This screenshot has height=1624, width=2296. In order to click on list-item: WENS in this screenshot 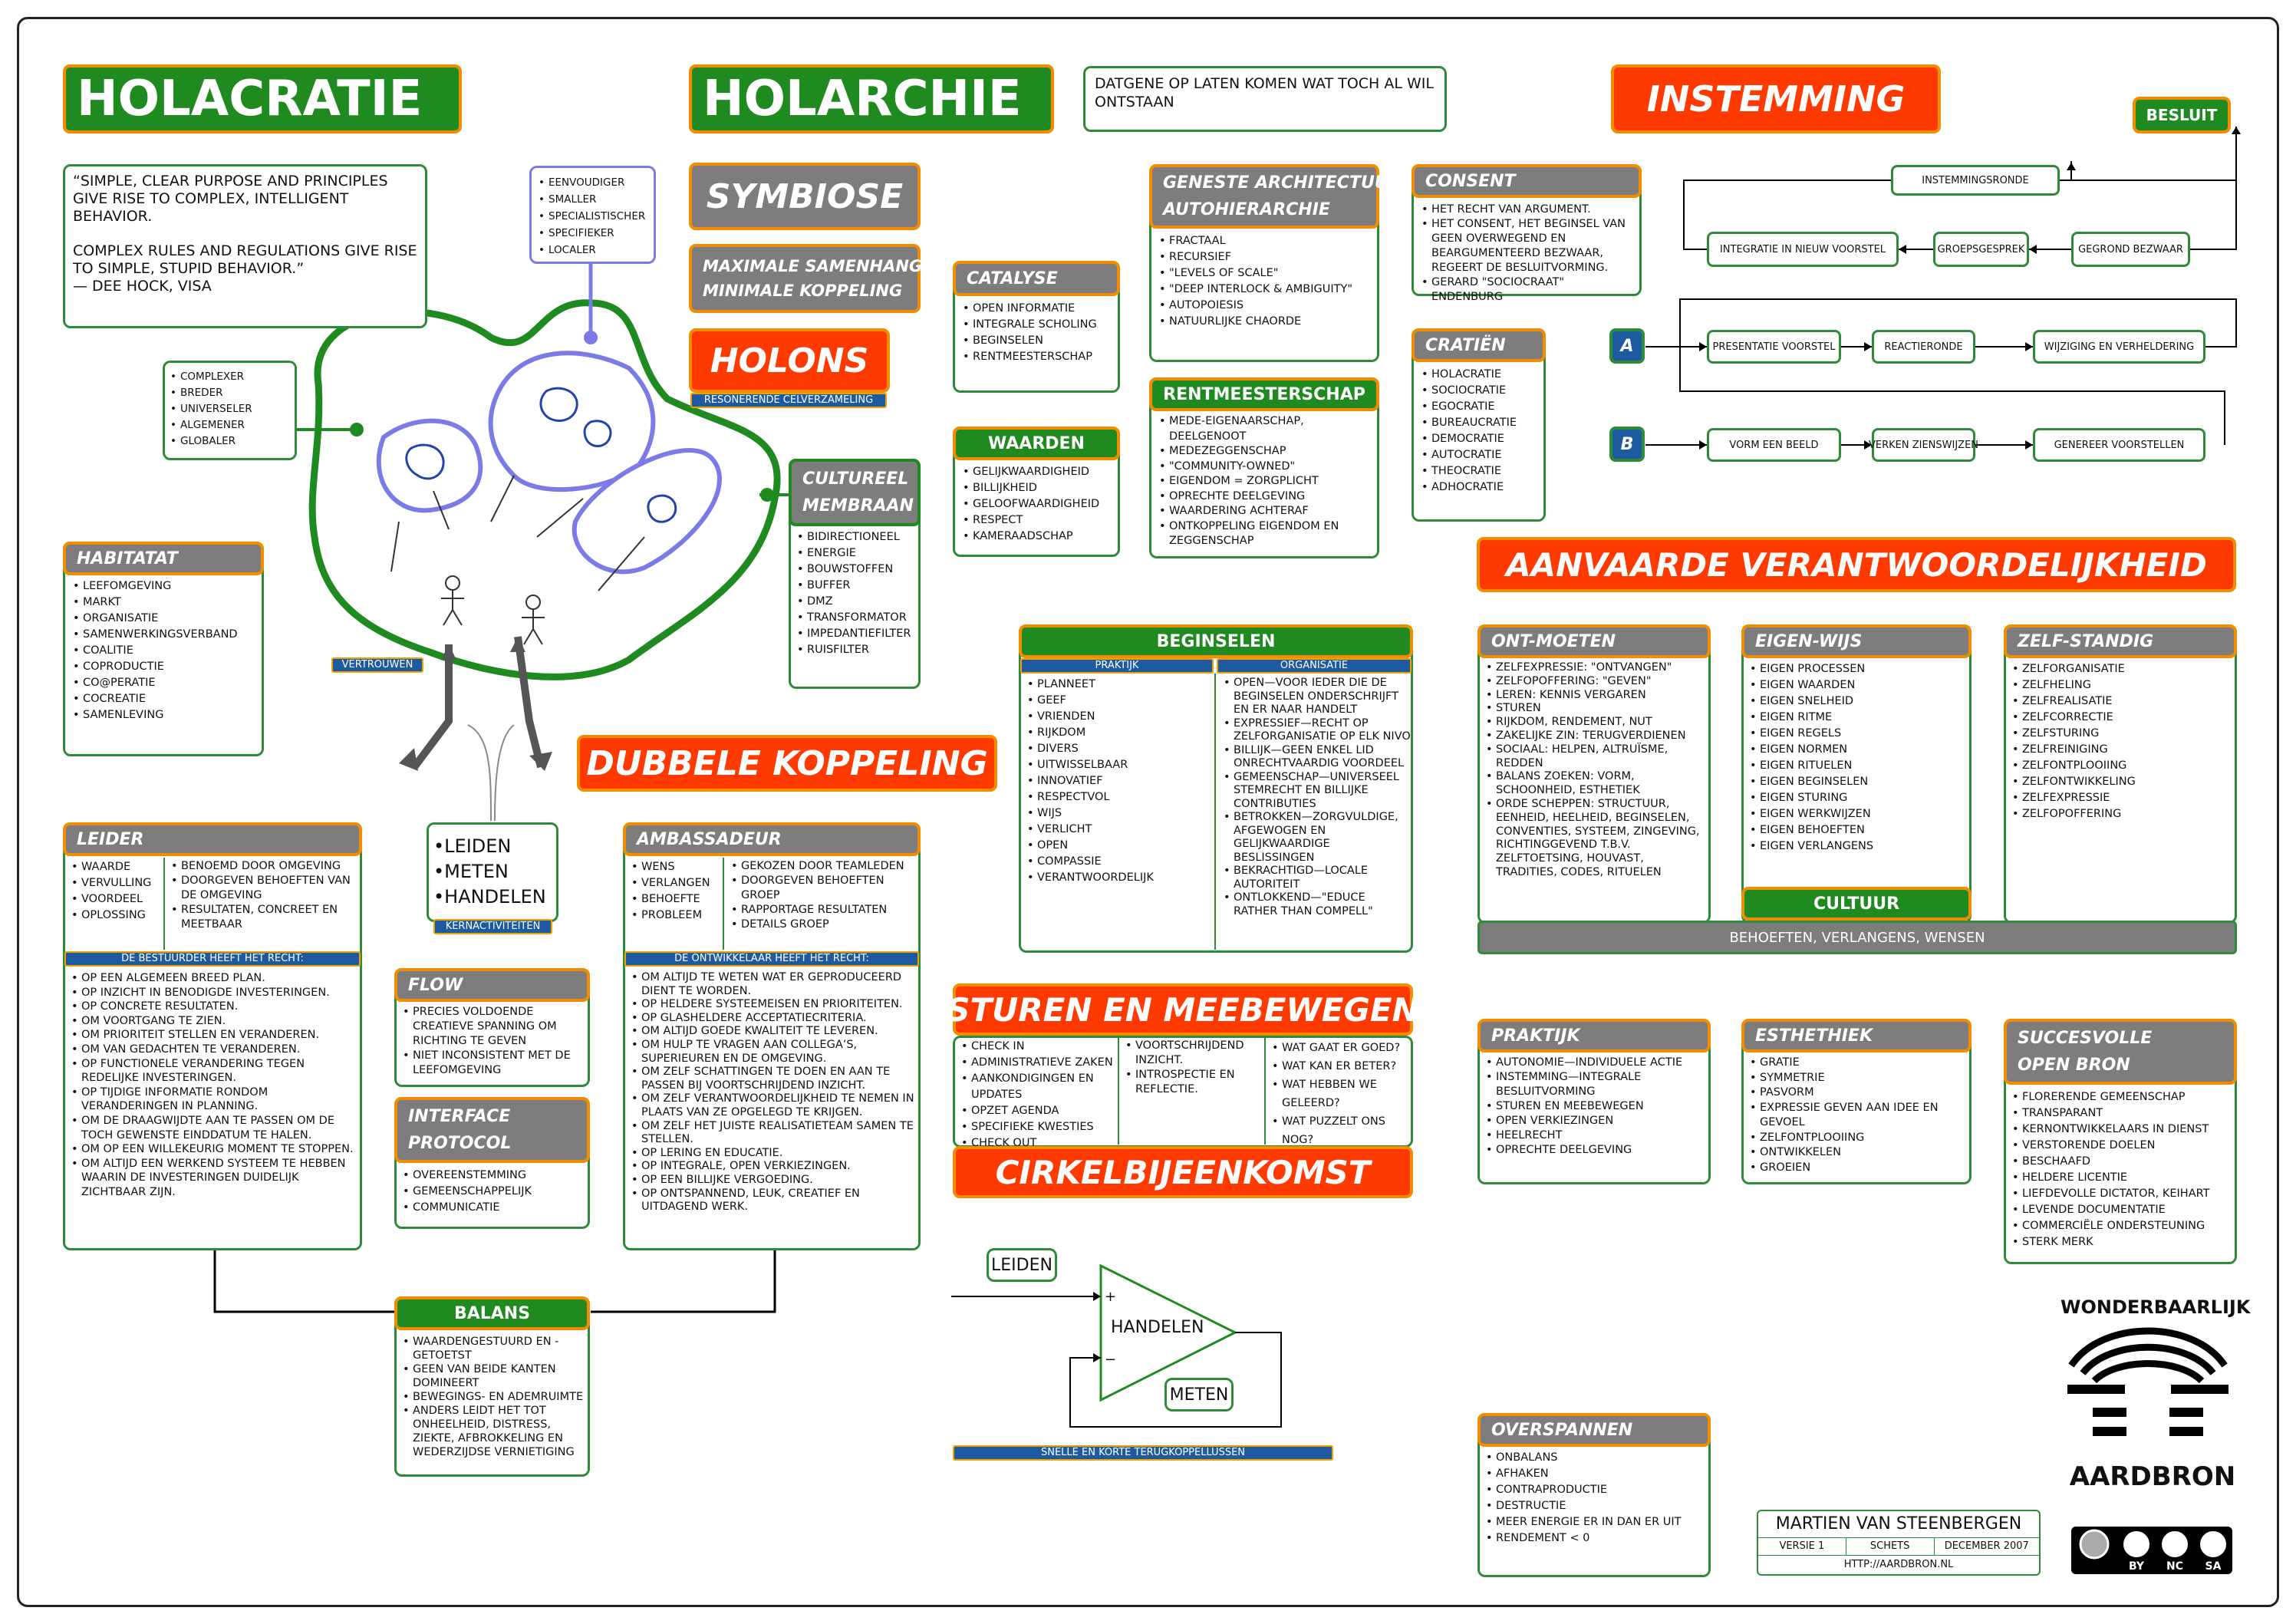, I will do `click(677, 867)`.